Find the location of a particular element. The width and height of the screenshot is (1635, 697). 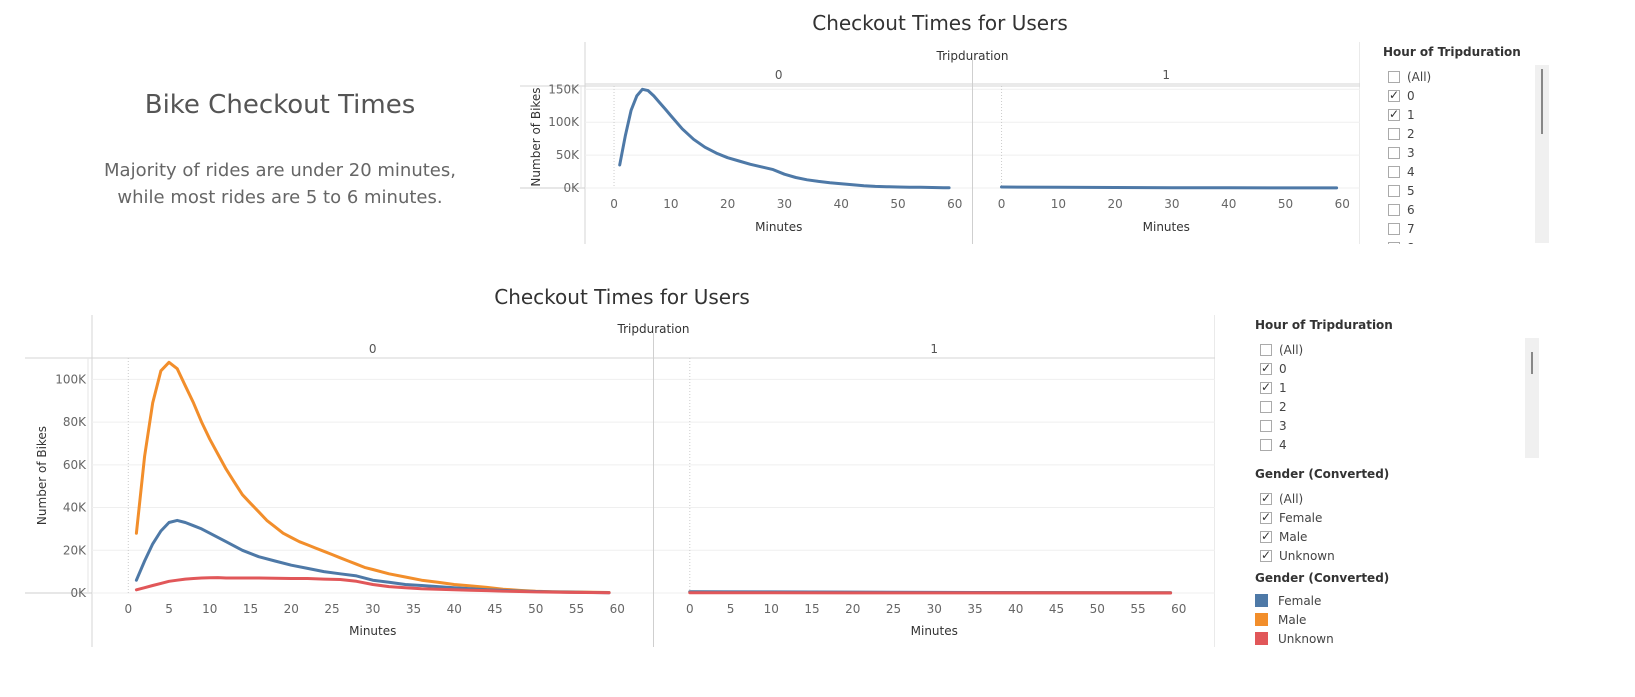

y-tick-label: 60K is located at coordinates (75, 465).